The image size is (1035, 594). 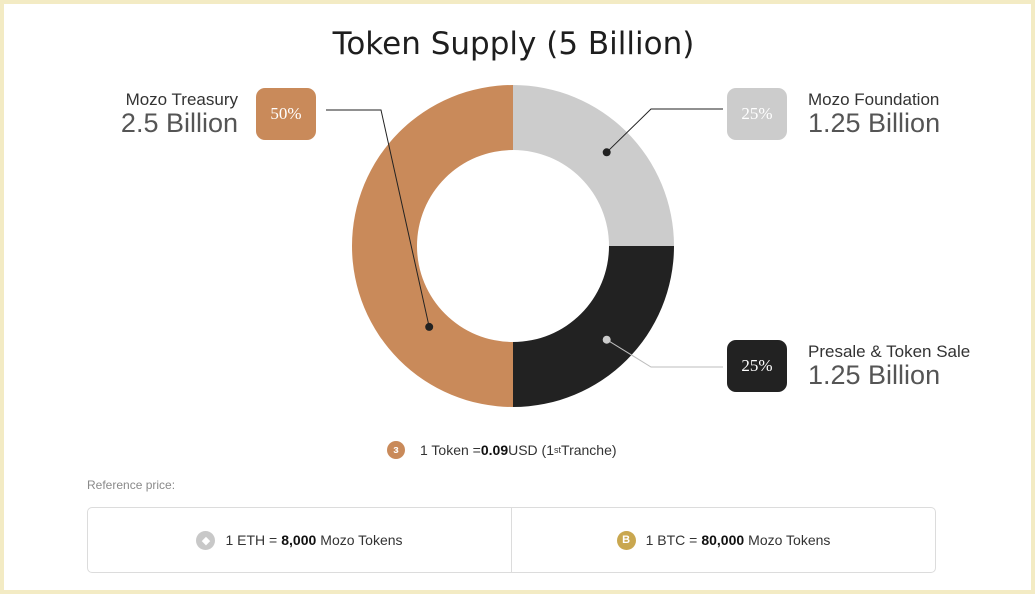 I want to click on slice-label: Mozo Foundation 1.25 Billion, so click(x=874, y=114).